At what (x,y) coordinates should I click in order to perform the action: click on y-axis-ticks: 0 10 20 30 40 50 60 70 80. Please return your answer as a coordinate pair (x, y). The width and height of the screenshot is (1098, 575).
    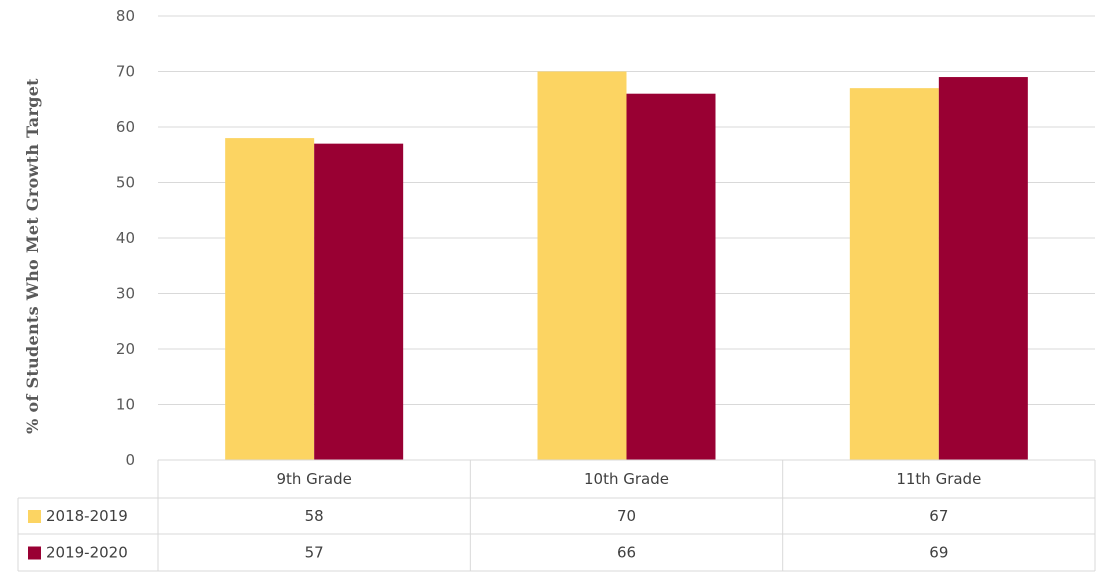
    Looking at the image, I should click on (125, 238).